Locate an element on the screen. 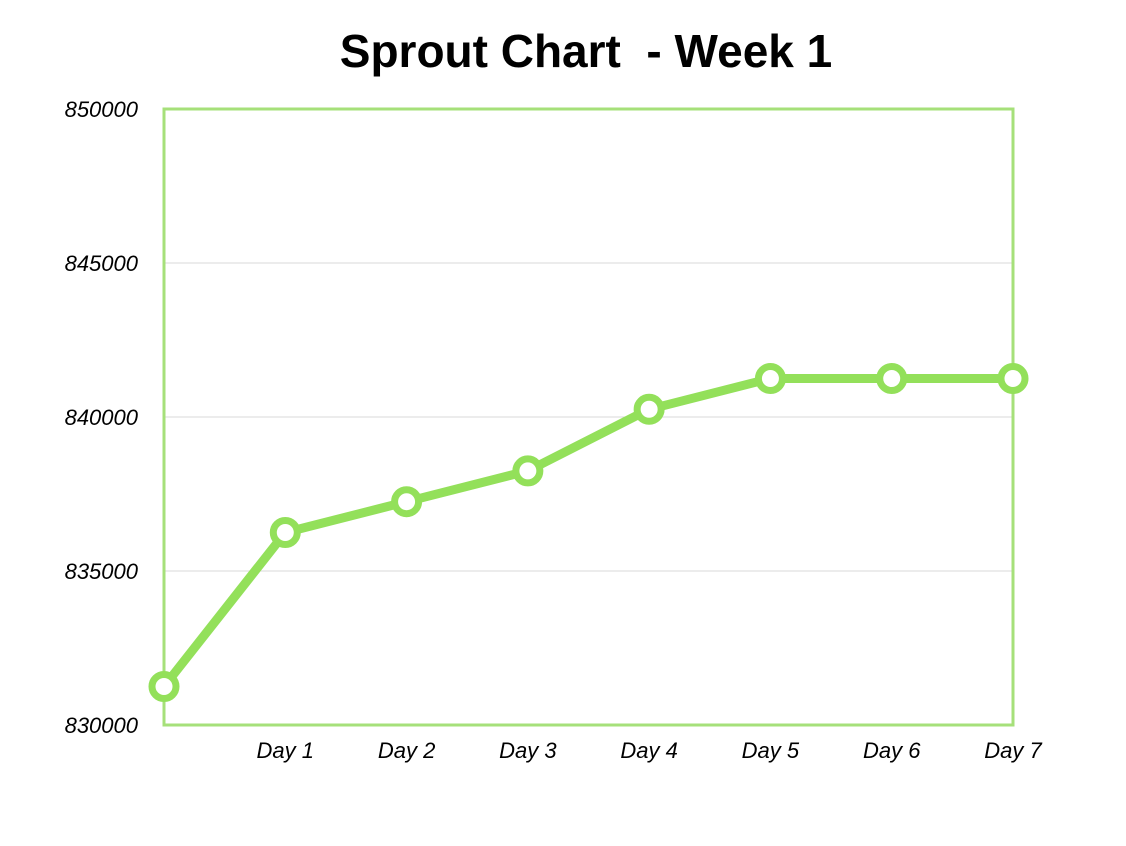 The image size is (1126, 846). x-tick-label: Day 2 is located at coordinates (406, 750).